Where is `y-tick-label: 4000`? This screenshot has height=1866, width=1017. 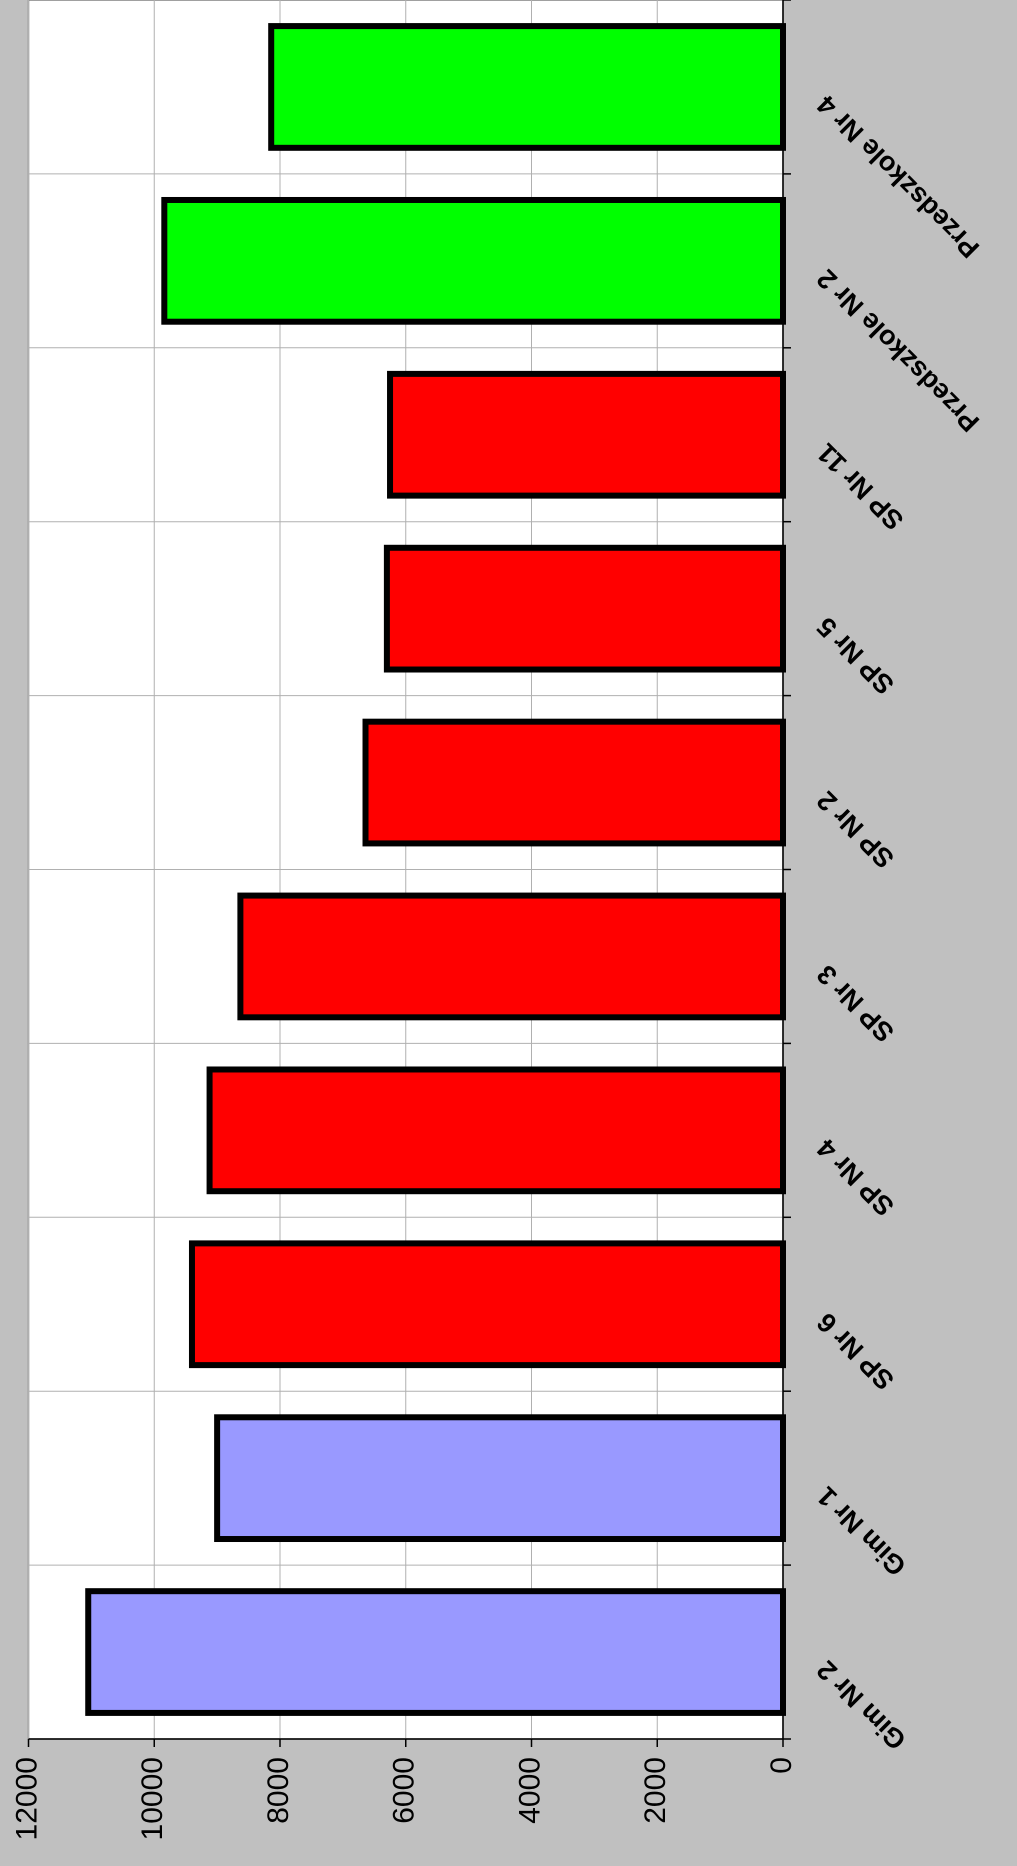
y-tick-label: 4000 is located at coordinates (529, 1790).